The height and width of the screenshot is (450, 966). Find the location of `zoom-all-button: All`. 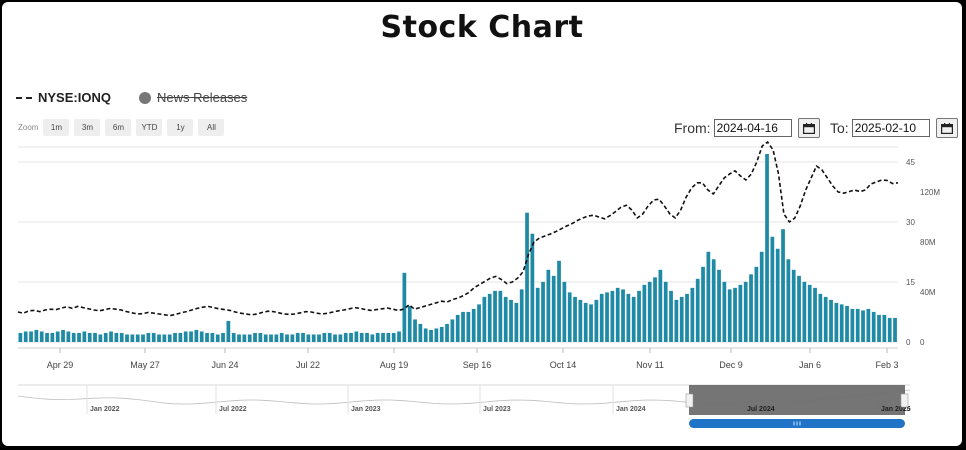

zoom-all-button: All is located at coordinates (211, 127).